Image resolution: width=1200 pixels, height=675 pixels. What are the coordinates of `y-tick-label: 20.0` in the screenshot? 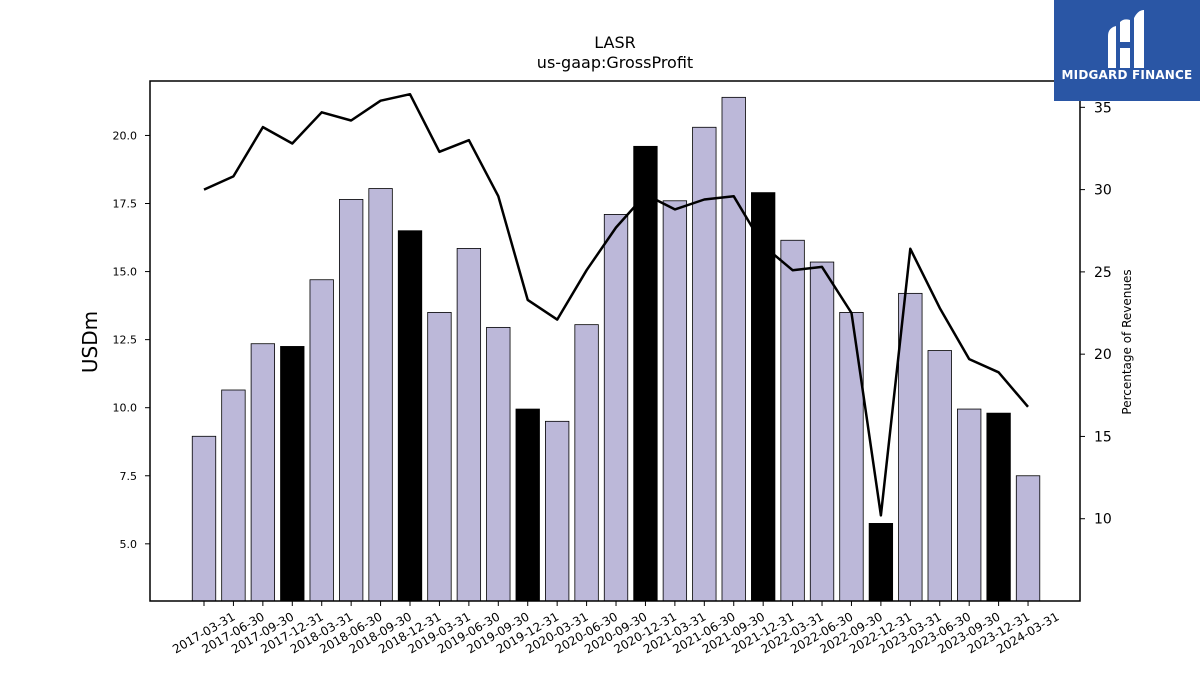 It's located at (125, 135).